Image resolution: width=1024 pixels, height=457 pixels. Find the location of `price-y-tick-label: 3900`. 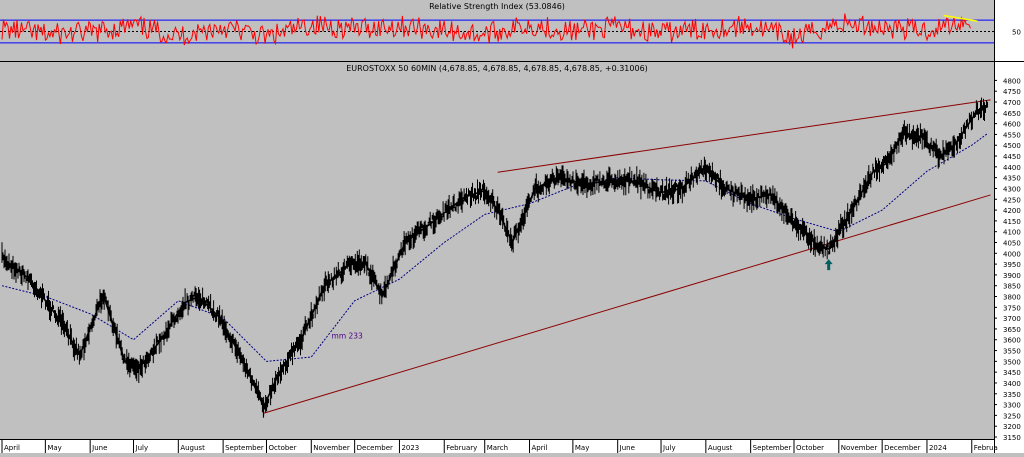

price-y-tick-label: 3900 is located at coordinates (1012, 276).